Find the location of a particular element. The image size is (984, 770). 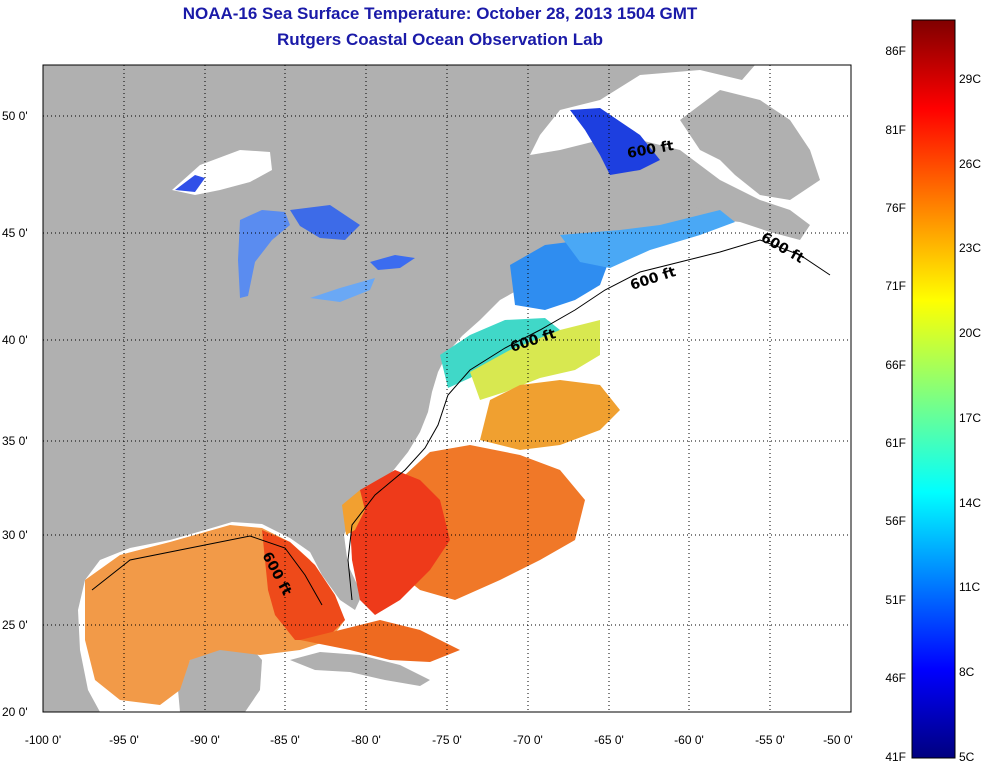

colorbar-c-label: 20C is located at coordinates (970, 333).